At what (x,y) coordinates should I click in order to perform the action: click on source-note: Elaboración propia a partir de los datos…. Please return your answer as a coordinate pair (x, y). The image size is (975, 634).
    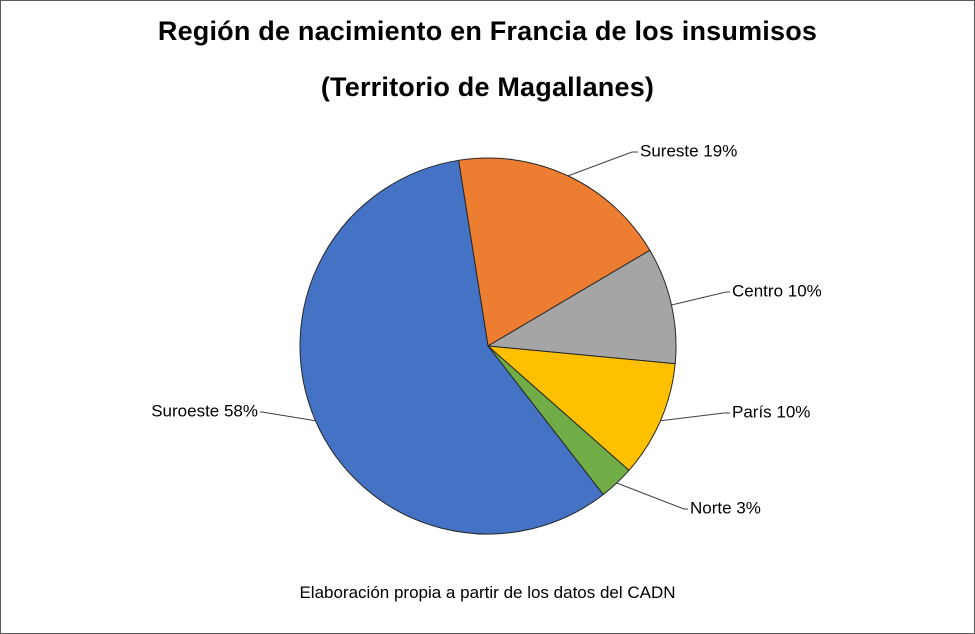
    Looking at the image, I should click on (487, 592).